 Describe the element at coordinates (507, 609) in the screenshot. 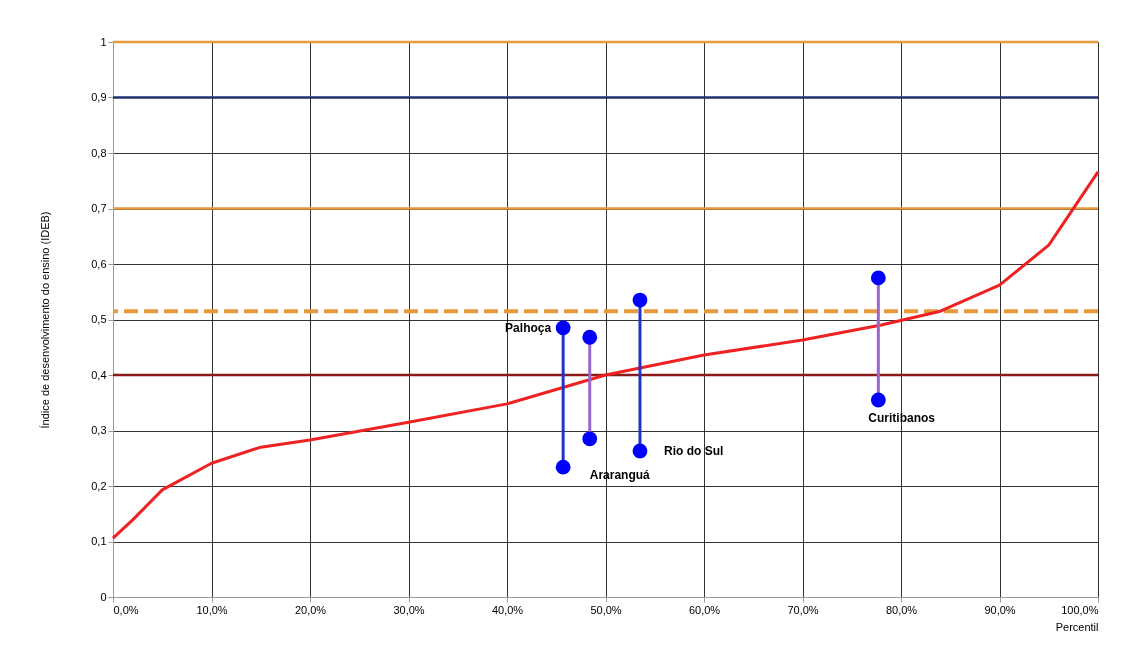

I see `x-tick-label: 40,0%` at that location.